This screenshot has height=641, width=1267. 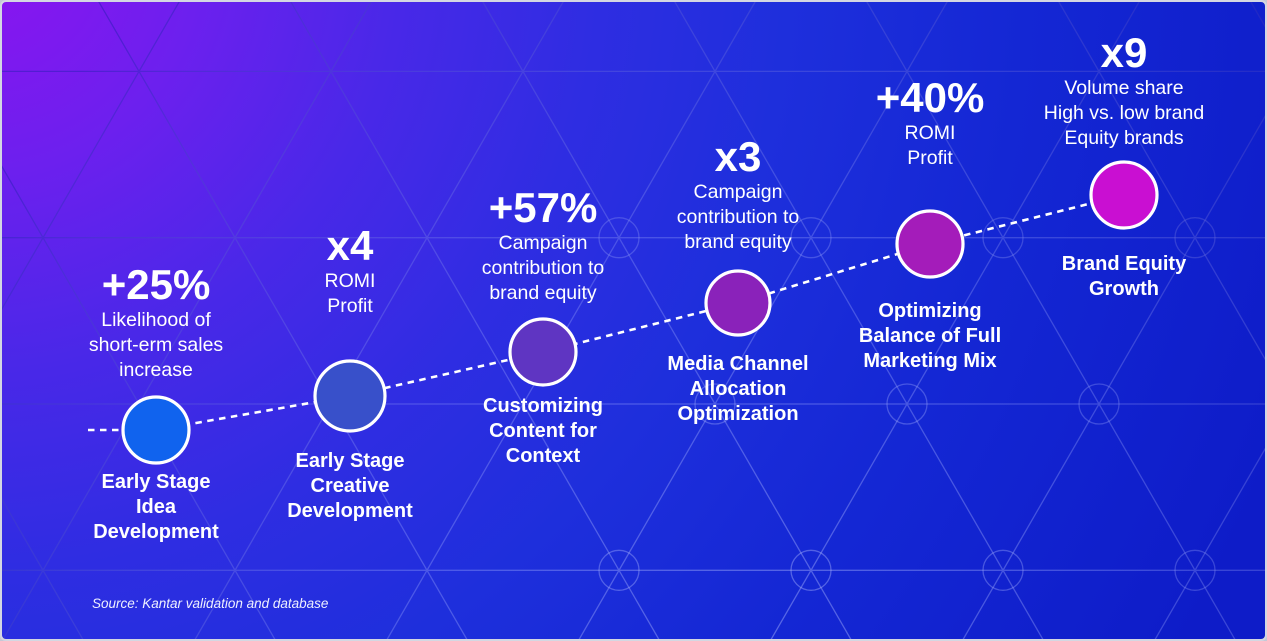 I want to click on node-stat: +25% Likelihood of short-erm sales increase, so click(x=156, y=322).